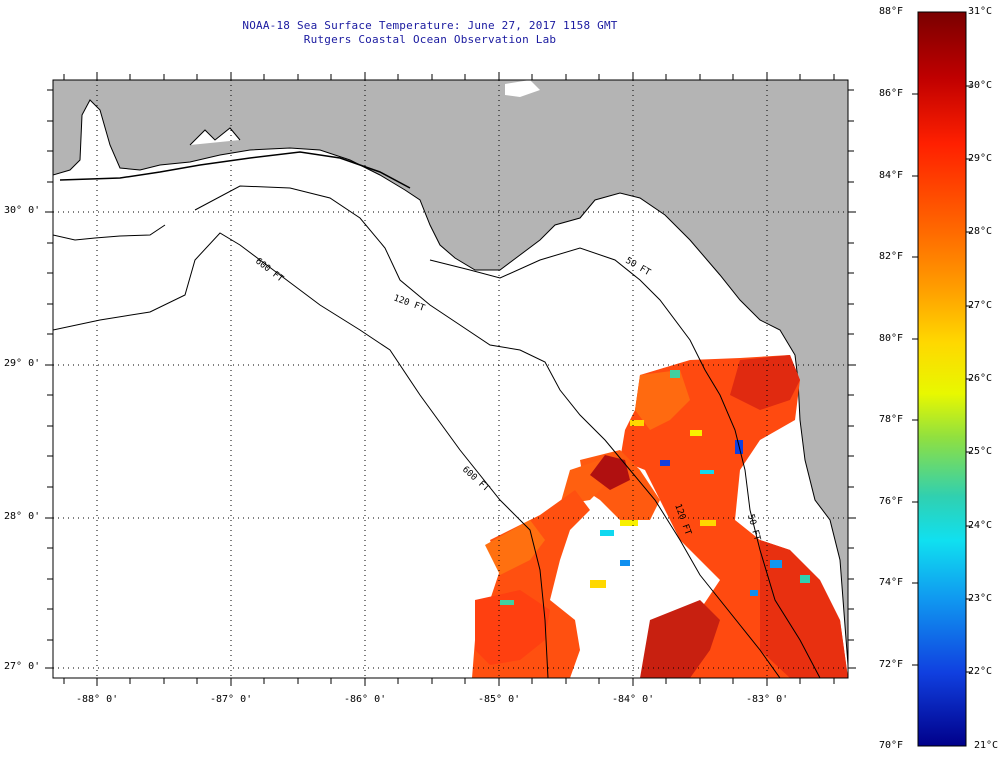 Image resolution: width=1000 pixels, height=761 pixels. Describe the element at coordinates (522, 88) in the screenshot. I see `lake` at that location.